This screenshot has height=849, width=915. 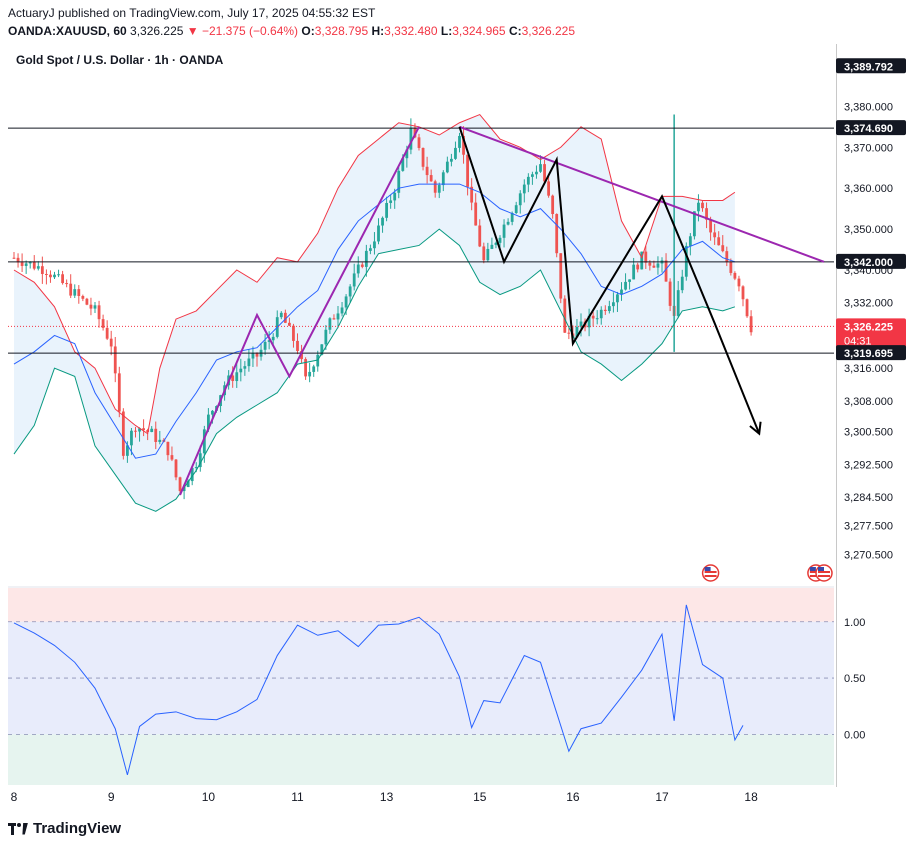 I want to click on high-label: H:, so click(x=378, y=31).